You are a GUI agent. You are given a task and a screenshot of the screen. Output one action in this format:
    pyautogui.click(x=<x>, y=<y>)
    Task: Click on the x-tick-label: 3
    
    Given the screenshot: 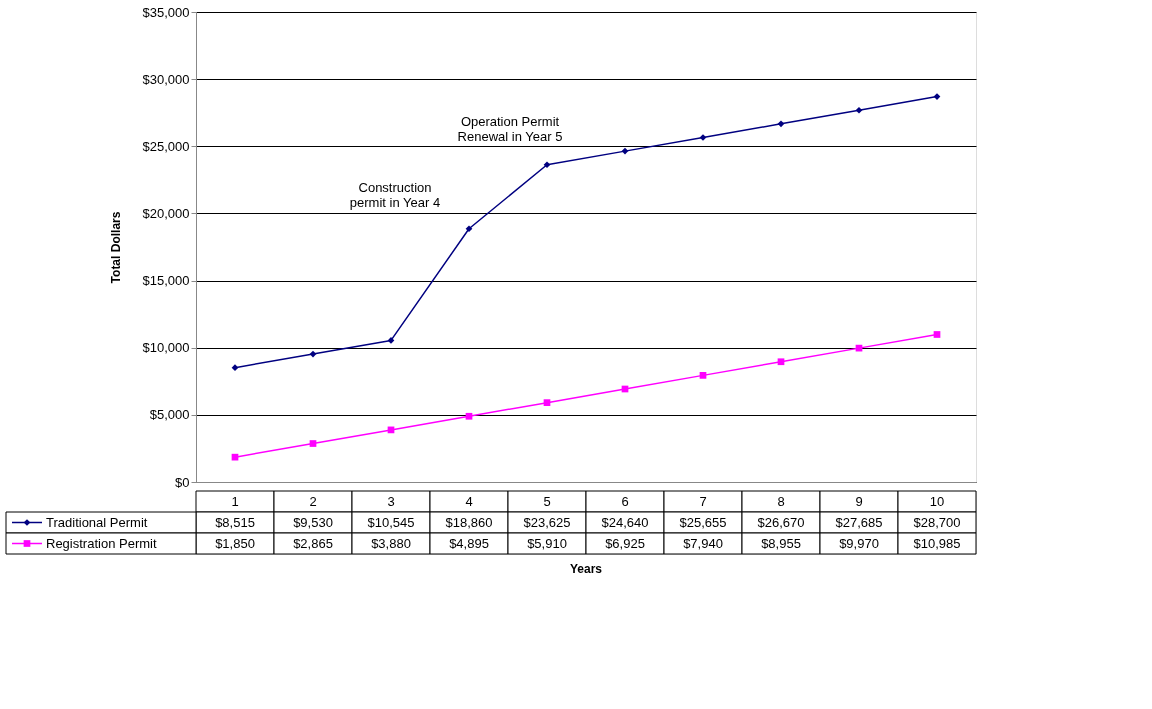 What is the action you would take?
    pyautogui.click(x=391, y=501)
    